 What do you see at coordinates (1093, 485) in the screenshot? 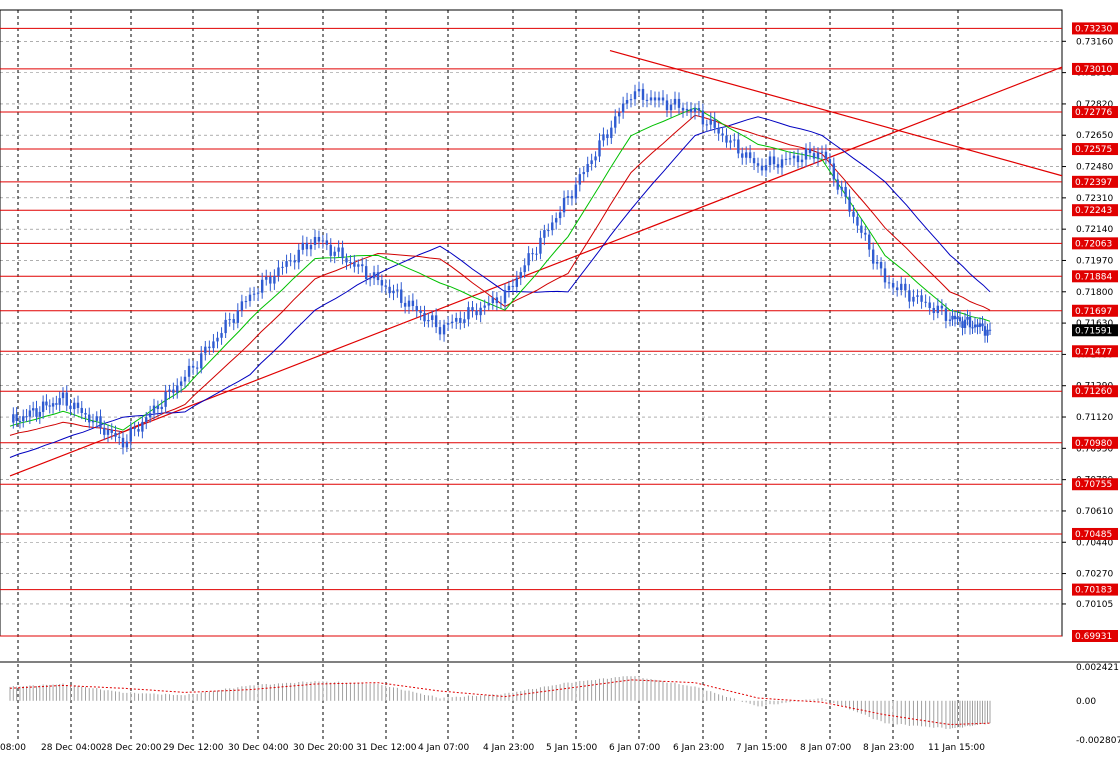
I see `level-tag-label: 0.70755` at bounding box center [1093, 485].